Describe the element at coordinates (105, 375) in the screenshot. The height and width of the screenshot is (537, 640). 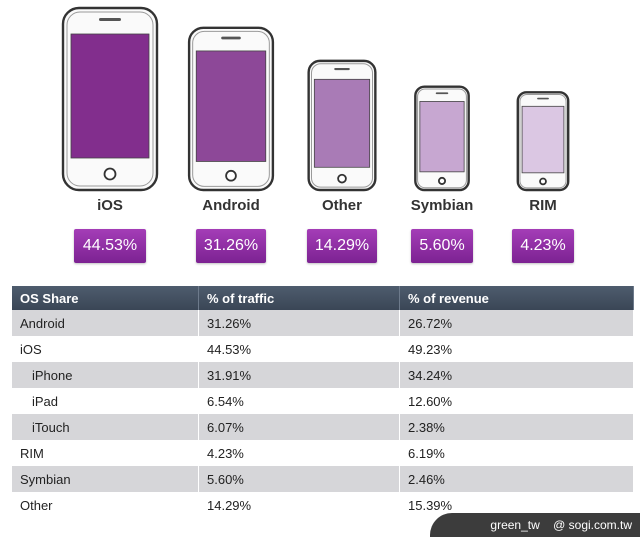
I see `row-os: iPhone` at that location.